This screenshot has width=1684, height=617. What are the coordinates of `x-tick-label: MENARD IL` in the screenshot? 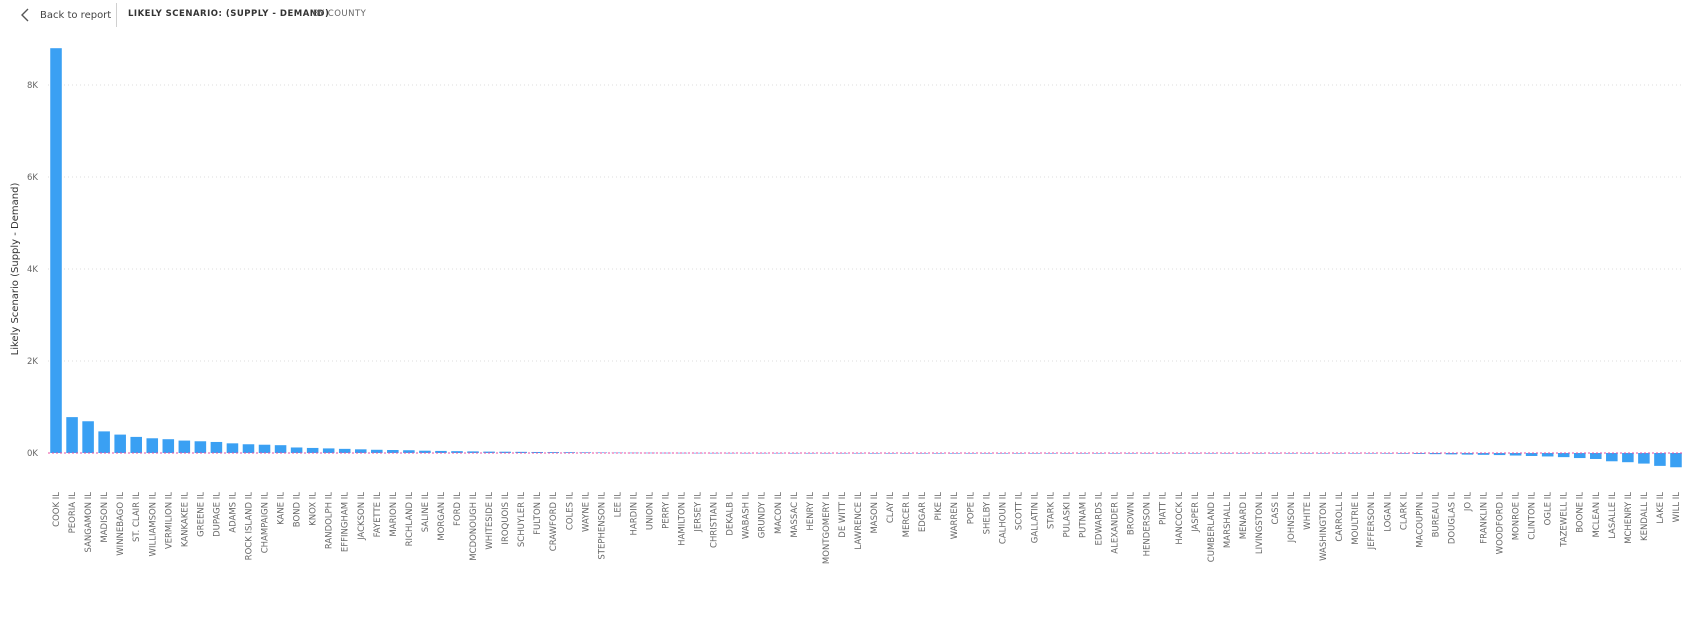 It's located at (1244, 516).